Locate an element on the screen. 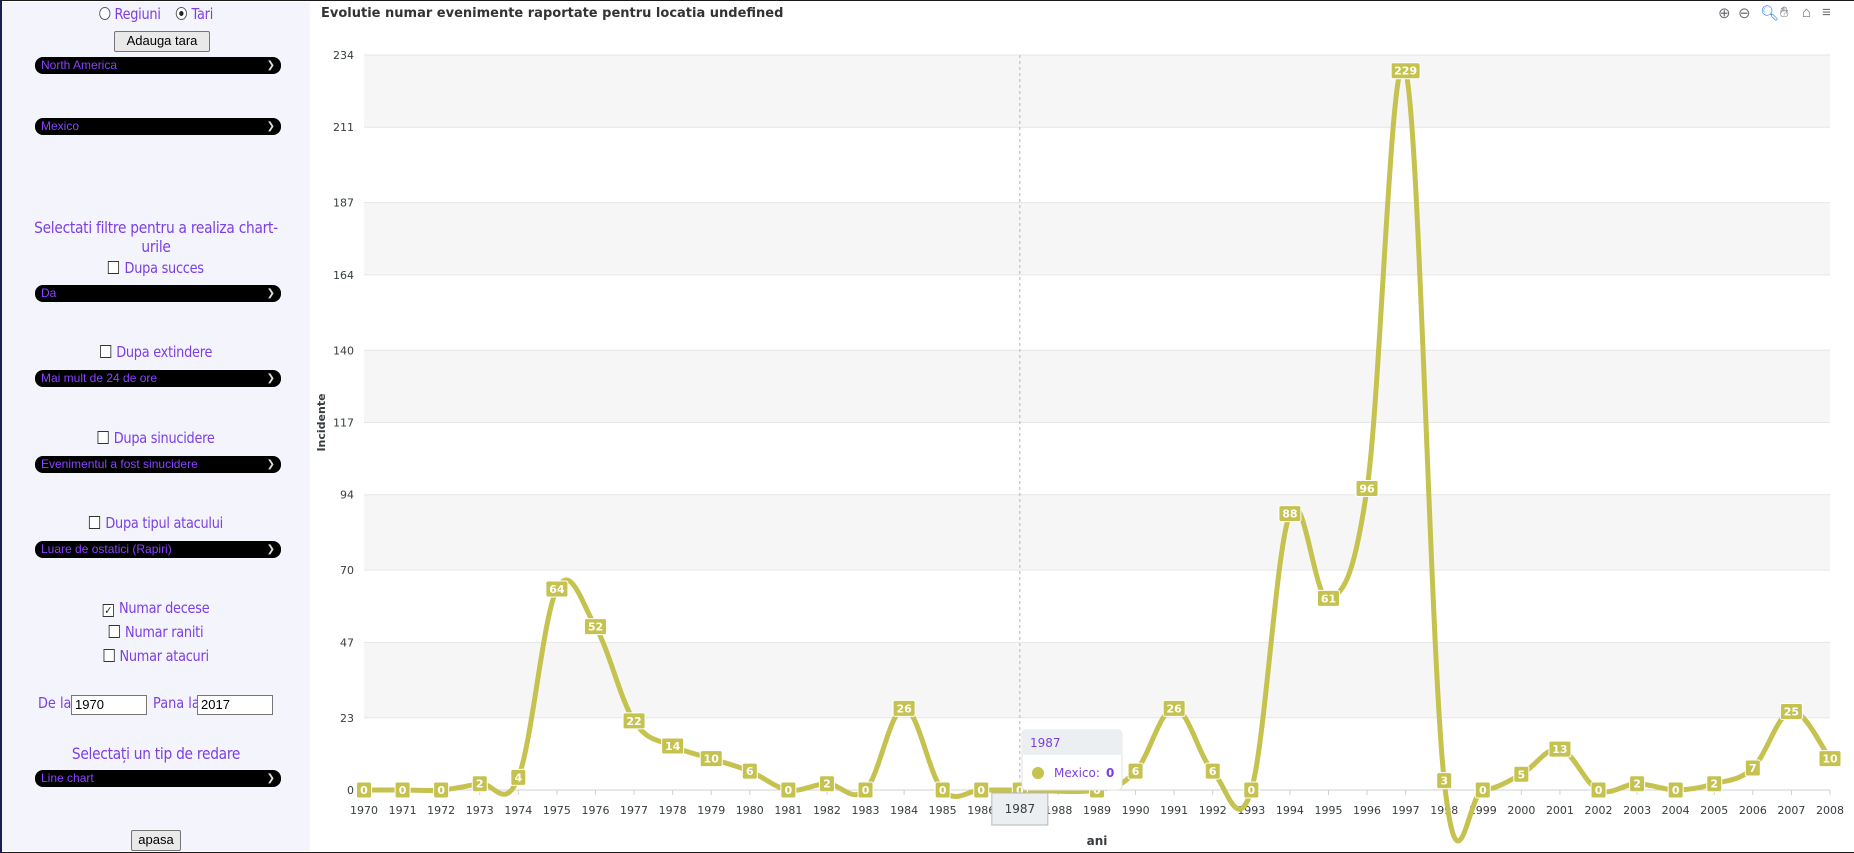 The width and height of the screenshot is (1854, 853). from-year-input: 1970 is located at coordinates (109, 705).